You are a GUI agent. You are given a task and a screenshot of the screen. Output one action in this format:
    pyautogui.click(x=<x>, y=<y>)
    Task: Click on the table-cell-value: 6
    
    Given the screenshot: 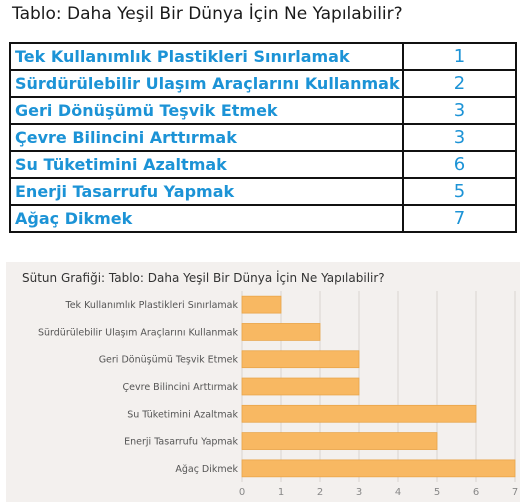 What is the action you would take?
    pyautogui.click(x=459, y=164)
    